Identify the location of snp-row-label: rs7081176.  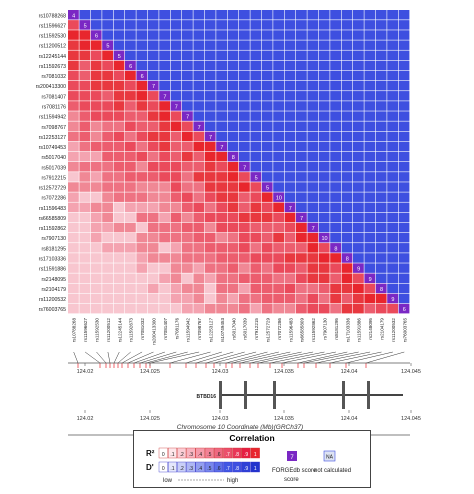
(54, 108).